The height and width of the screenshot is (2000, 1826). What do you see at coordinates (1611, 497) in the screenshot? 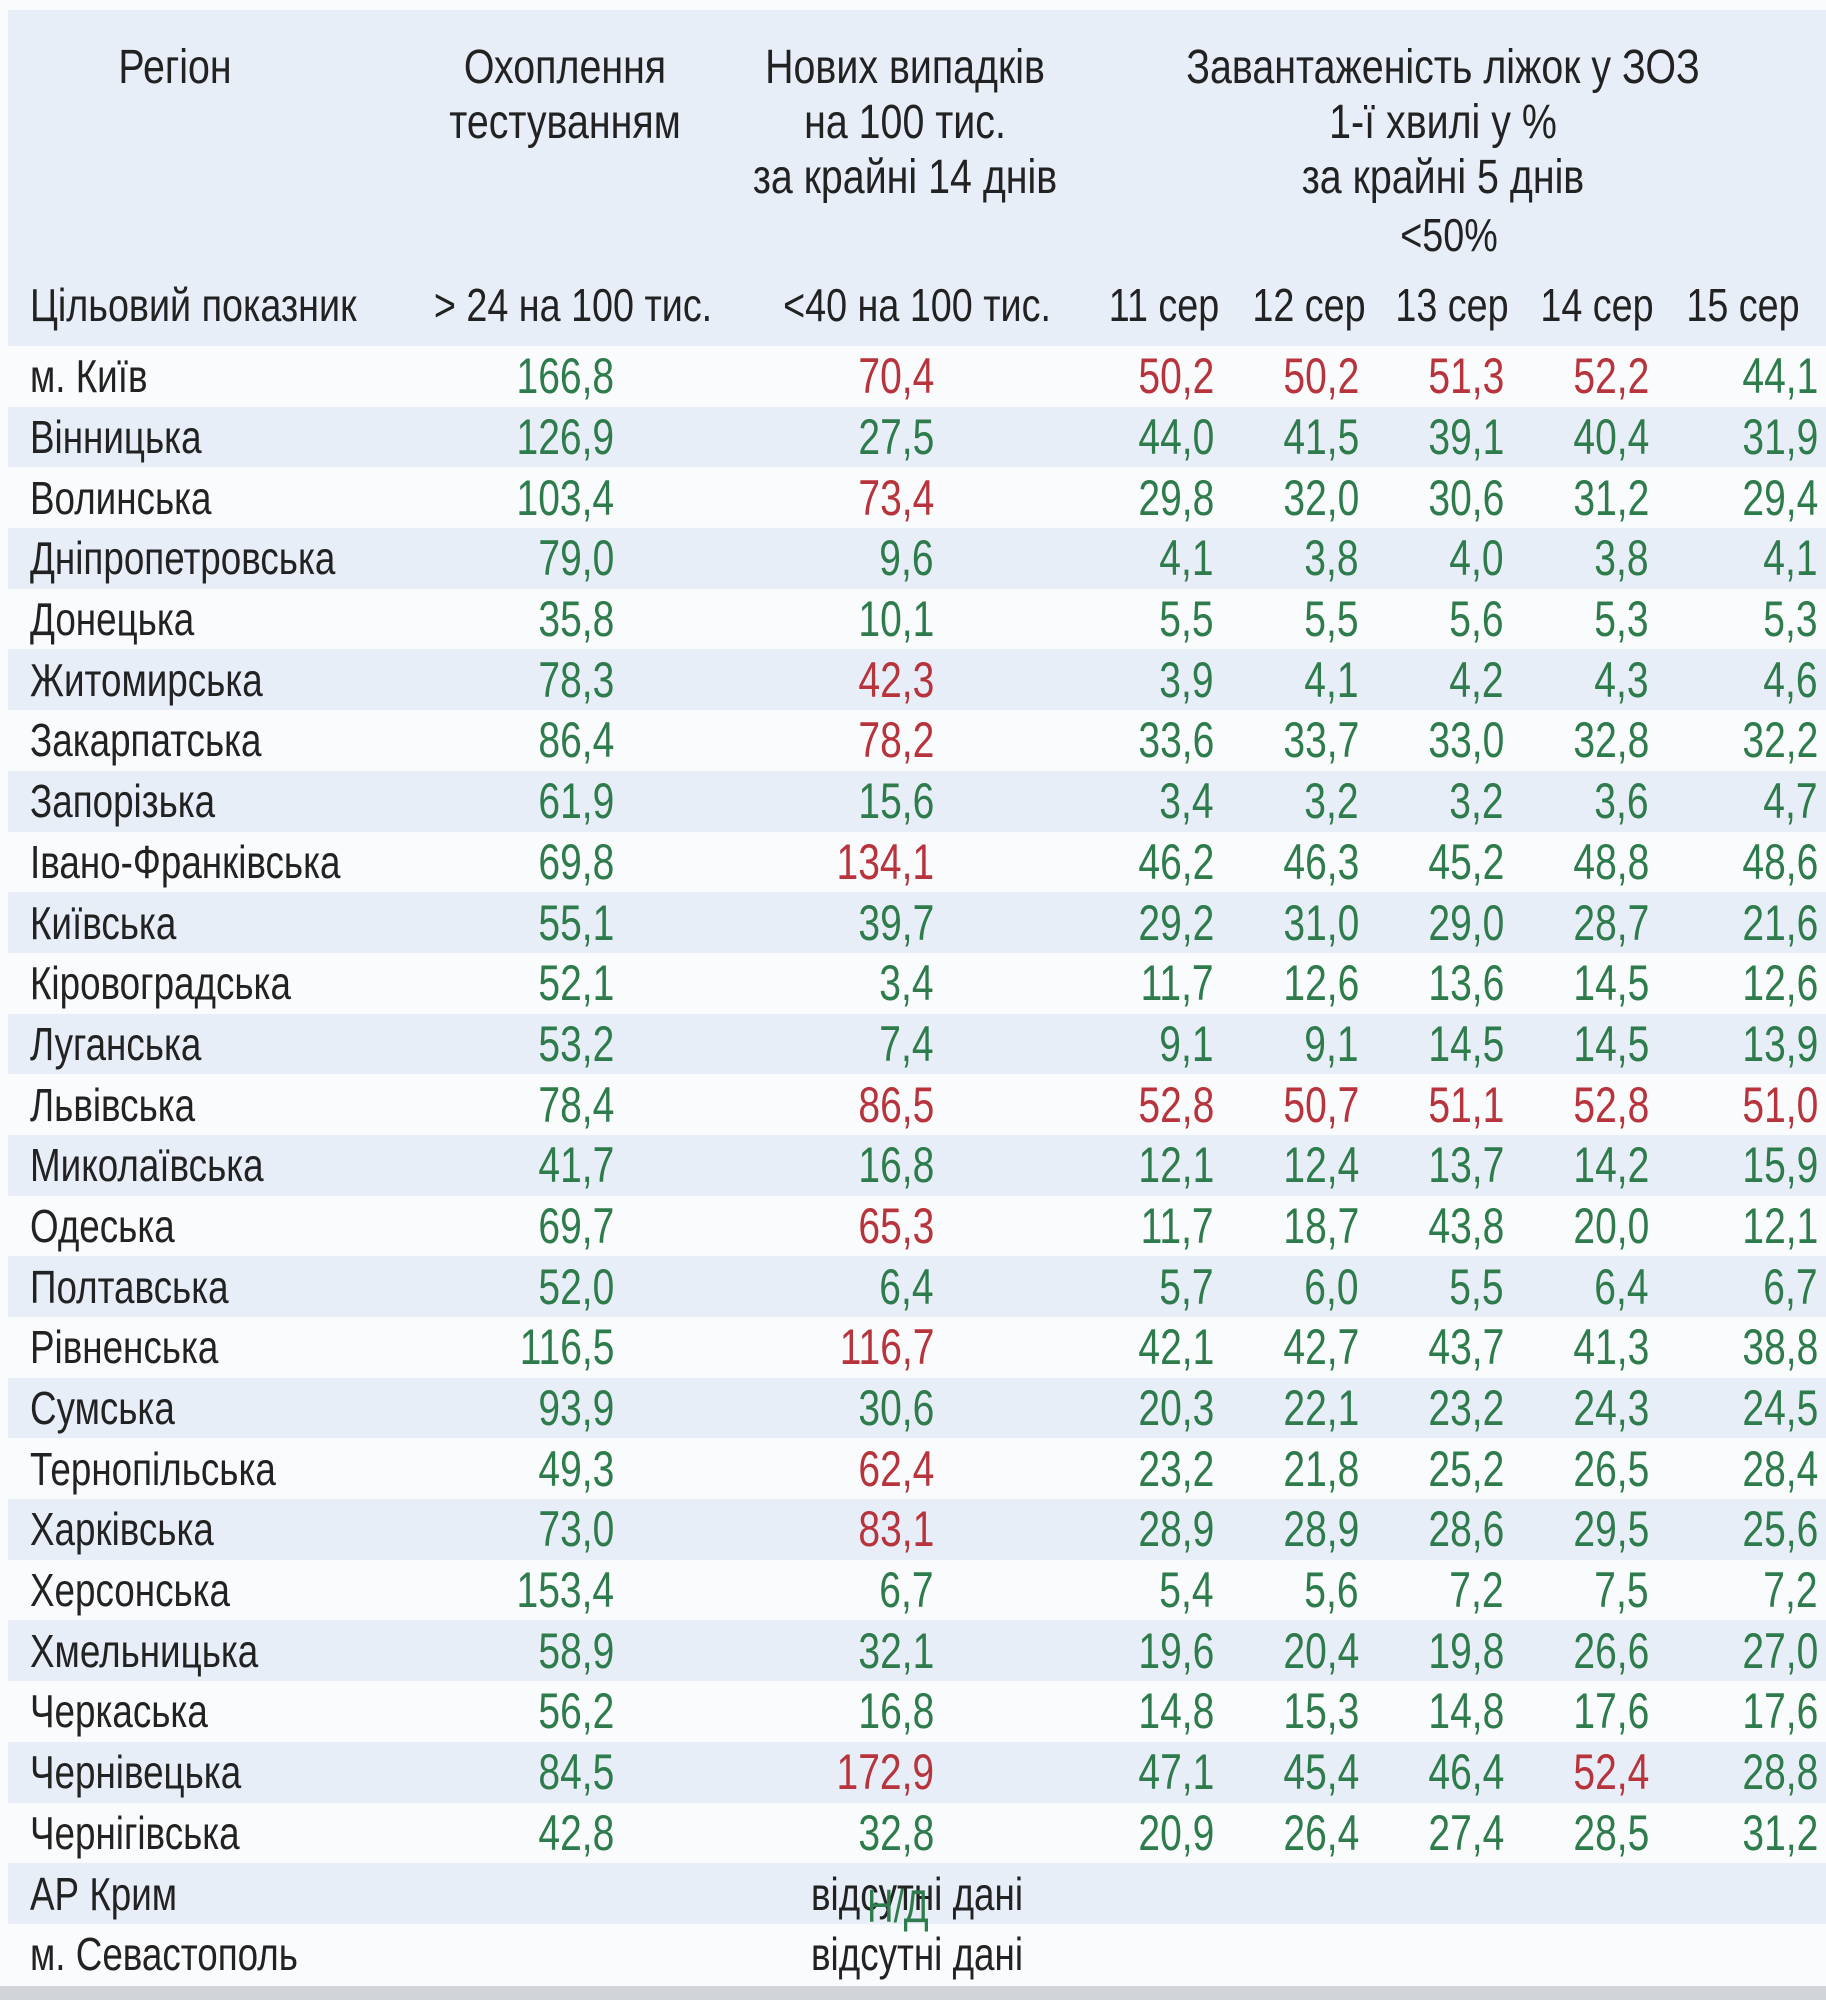
I see `beds-value-4-text: 31,2` at bounding box center [1611, 497].